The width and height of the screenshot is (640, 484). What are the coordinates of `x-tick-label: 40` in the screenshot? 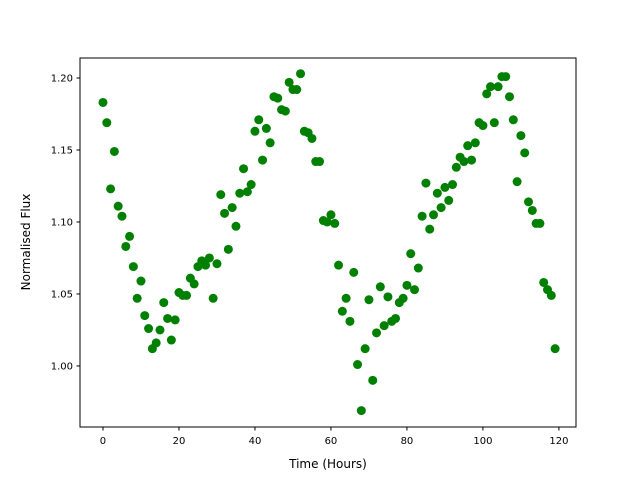 It's located at (255, 441).